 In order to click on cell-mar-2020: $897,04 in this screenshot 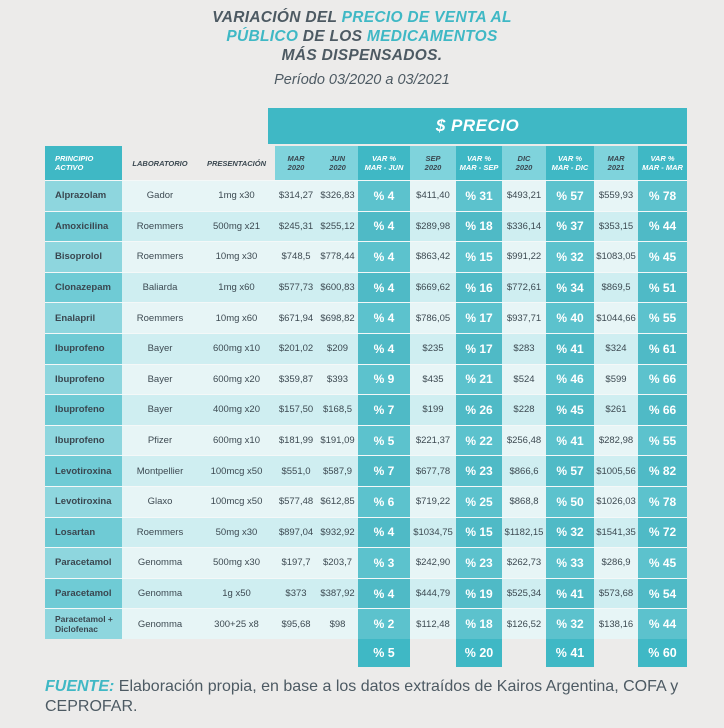, I will do `click(296, 532)`.